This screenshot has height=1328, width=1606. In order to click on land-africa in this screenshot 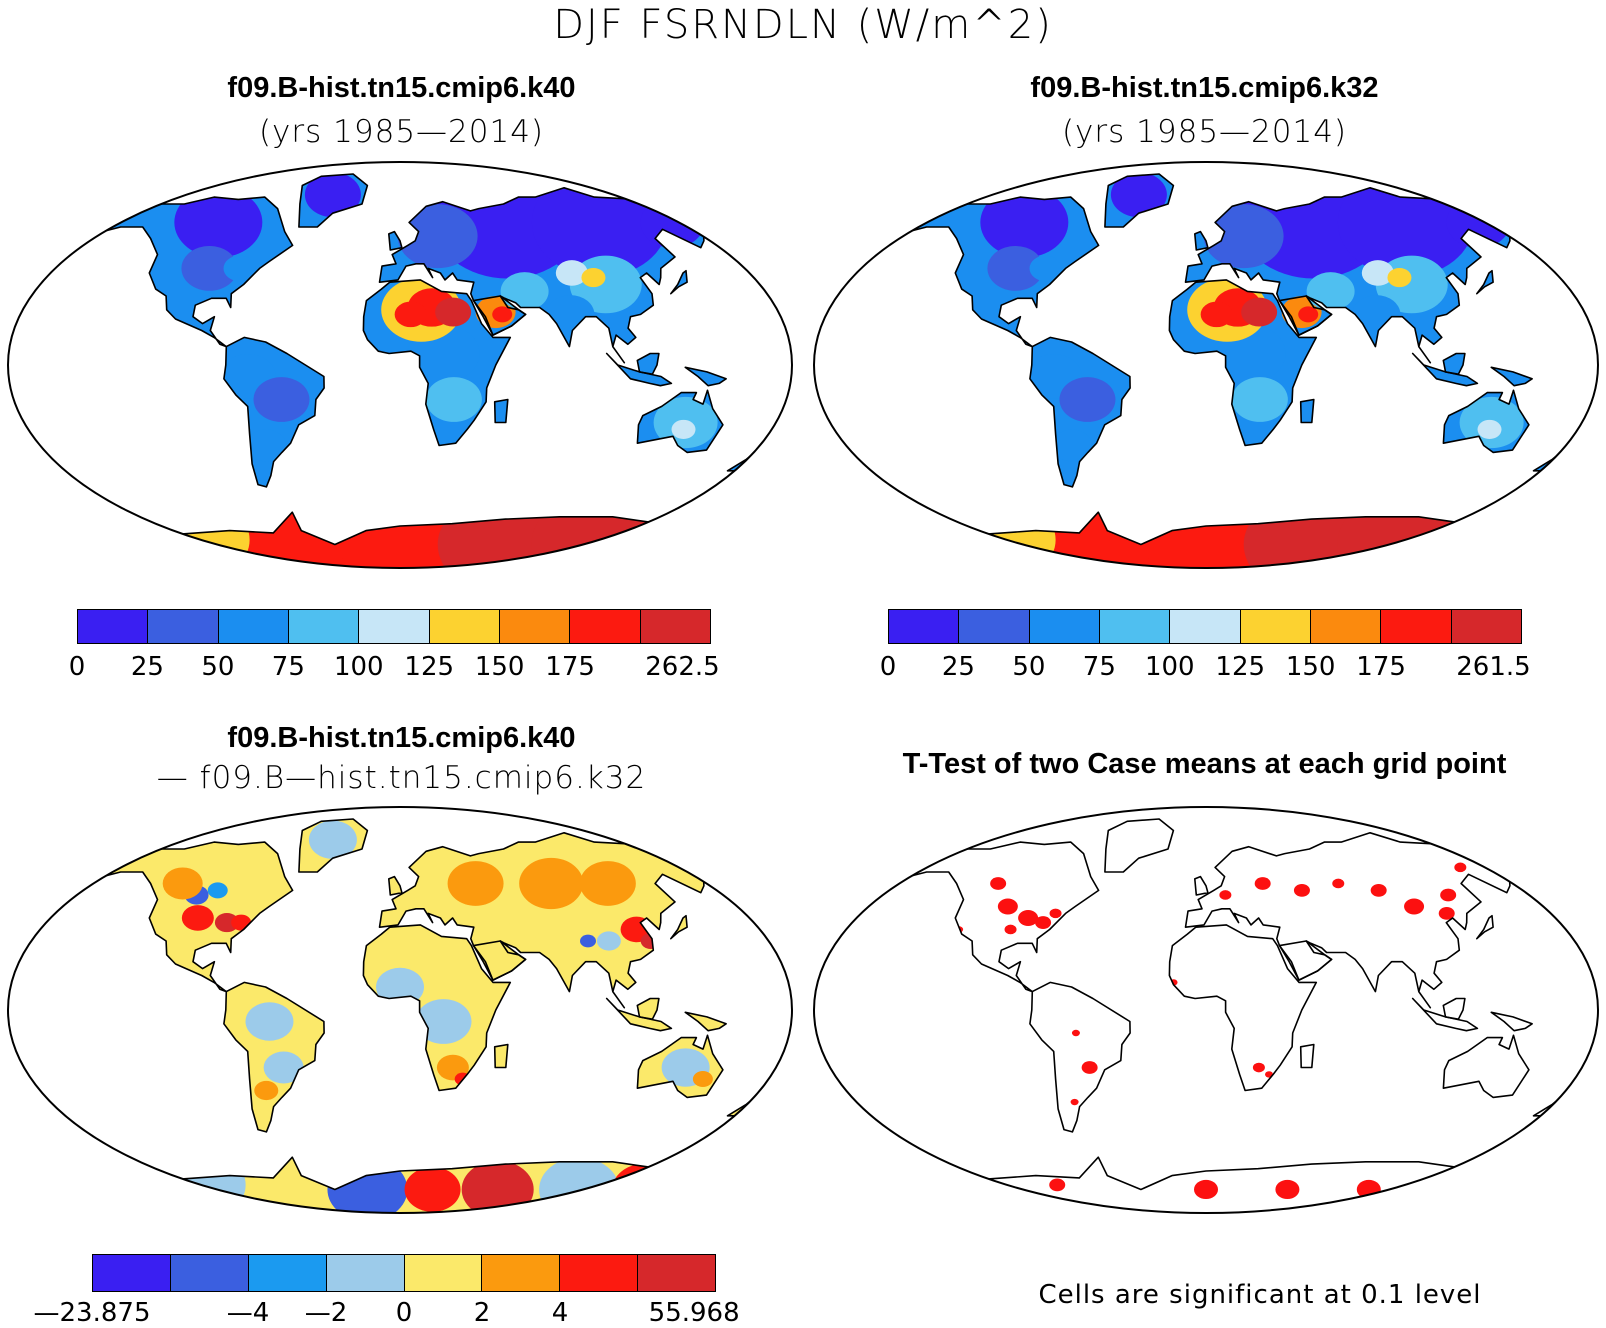, I will do `click(1243, 1007)`.